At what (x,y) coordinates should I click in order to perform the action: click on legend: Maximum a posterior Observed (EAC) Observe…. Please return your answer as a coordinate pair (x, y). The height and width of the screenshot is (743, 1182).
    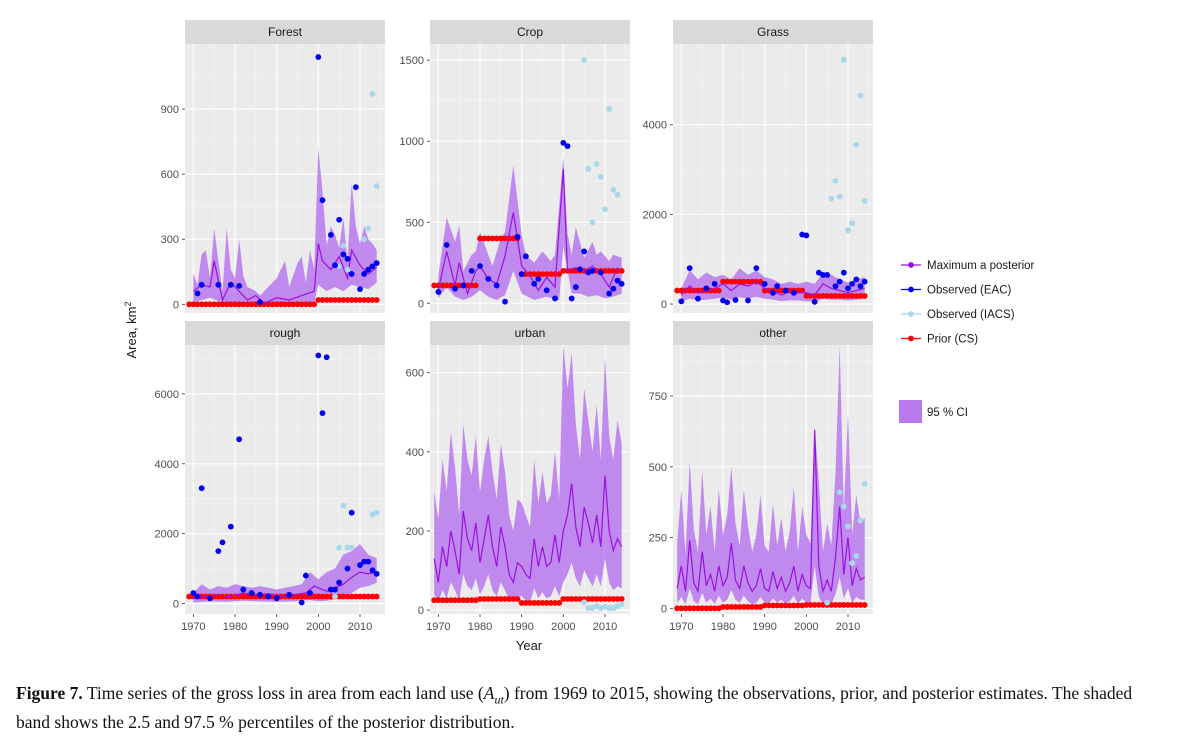
    Looking at the image, I should click on (967, 341).